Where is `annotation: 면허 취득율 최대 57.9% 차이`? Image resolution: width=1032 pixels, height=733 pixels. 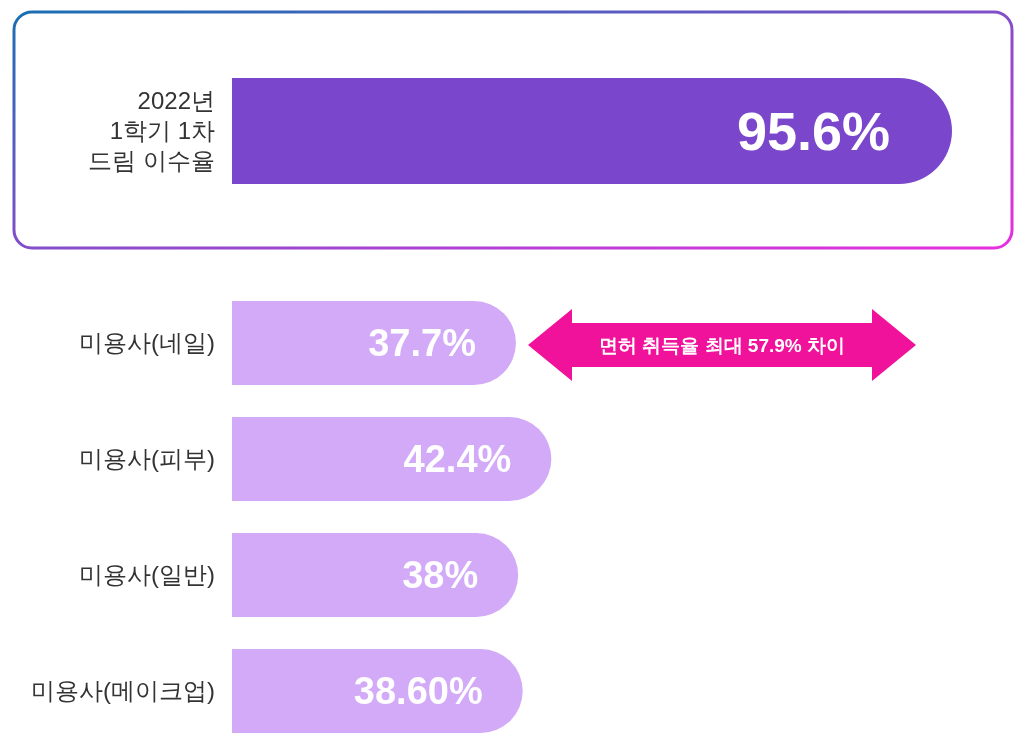 annotation: 면허 취득율 최대 57.9% 차이 is located at coordinates (722, 345).